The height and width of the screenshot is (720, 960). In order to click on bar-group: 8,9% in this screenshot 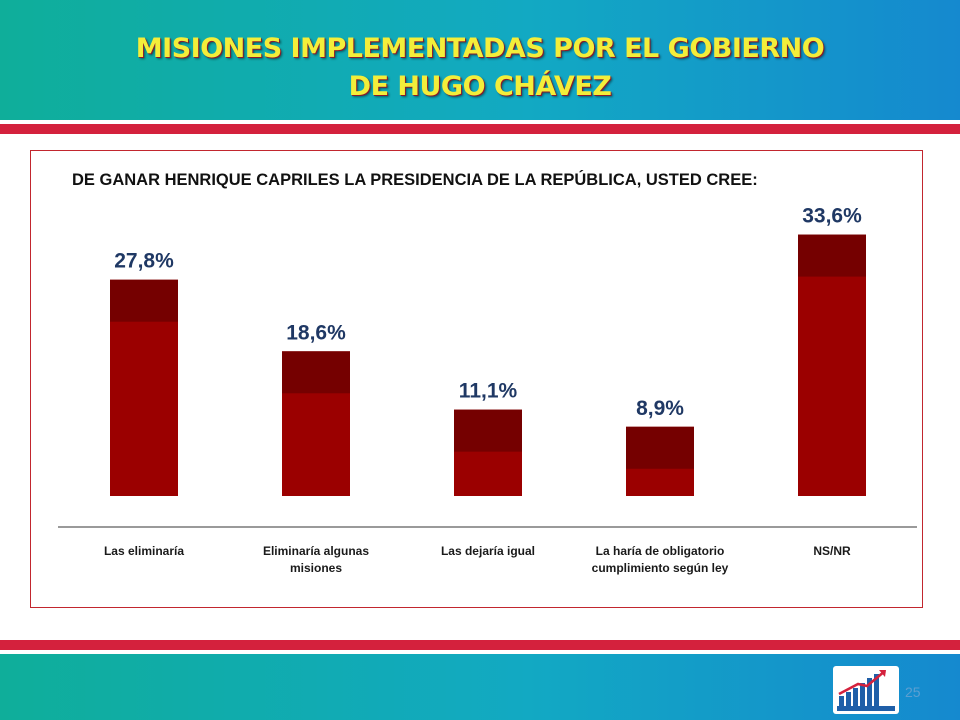, I will do `click(660, 446)`.